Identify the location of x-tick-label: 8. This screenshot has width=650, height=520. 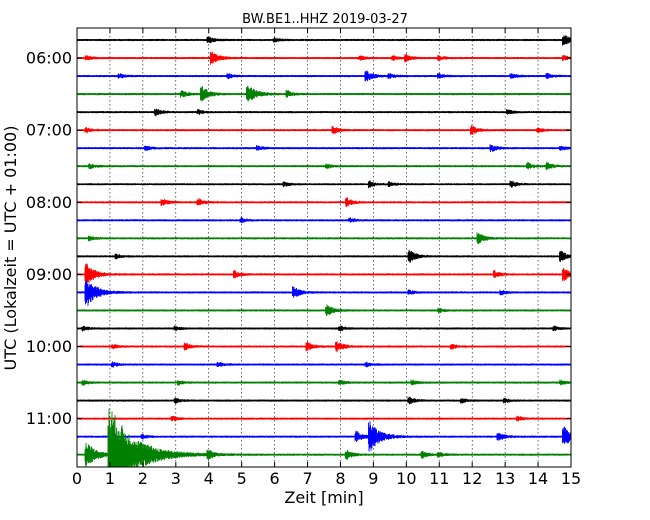
(340, 478).